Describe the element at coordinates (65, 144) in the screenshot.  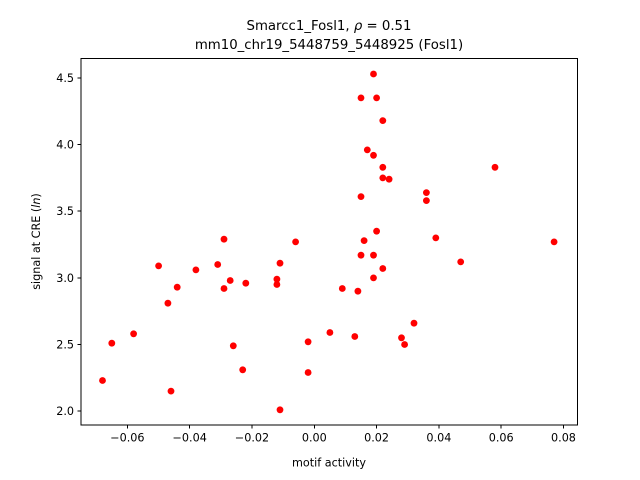
I see `y-tick-label: 4.0` at that location.